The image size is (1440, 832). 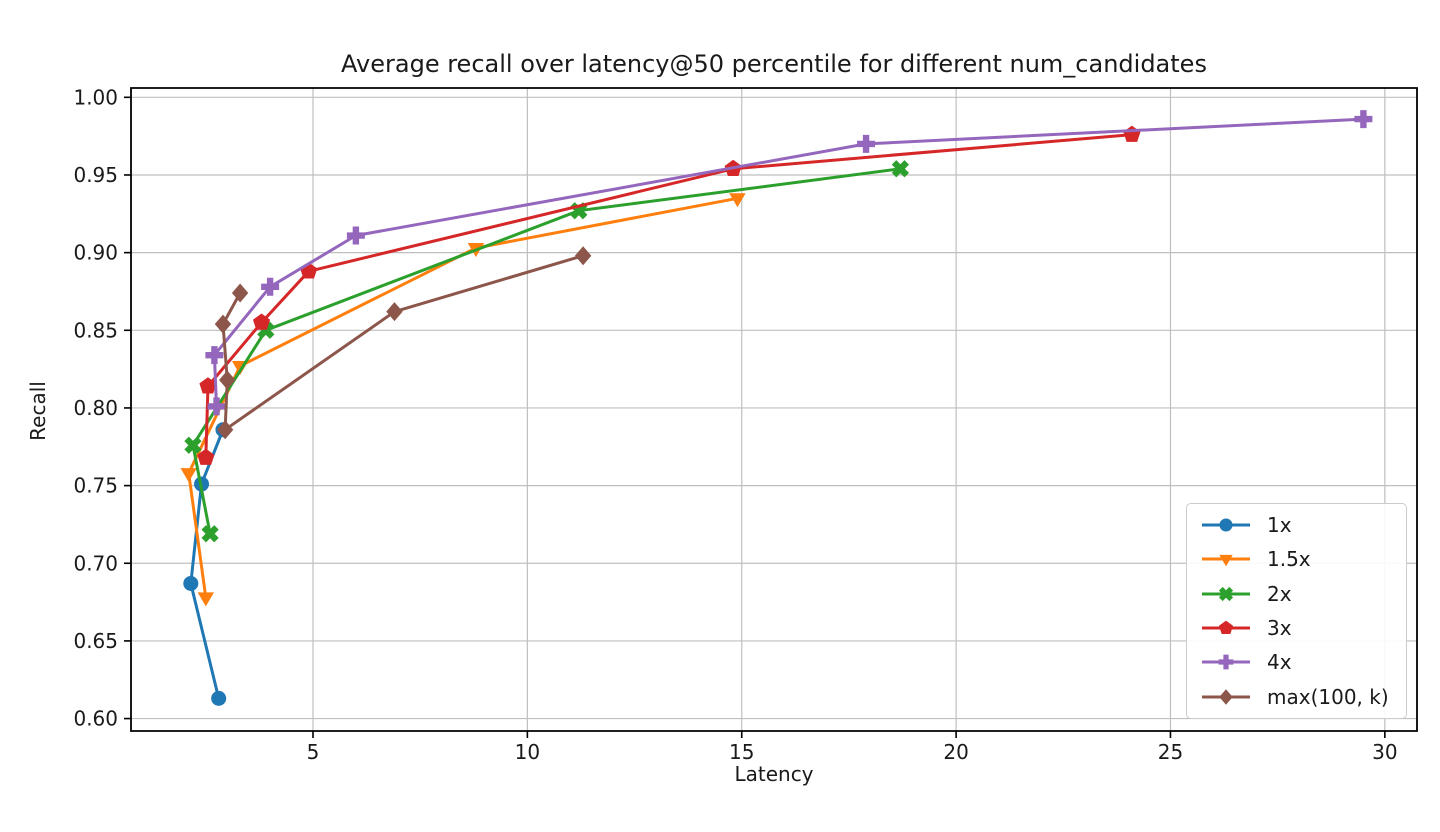 What do you see at coordinates (1384, 752) in the screenshot?
I see `x-tick-label: 30` at bounding box center [1384, 752].